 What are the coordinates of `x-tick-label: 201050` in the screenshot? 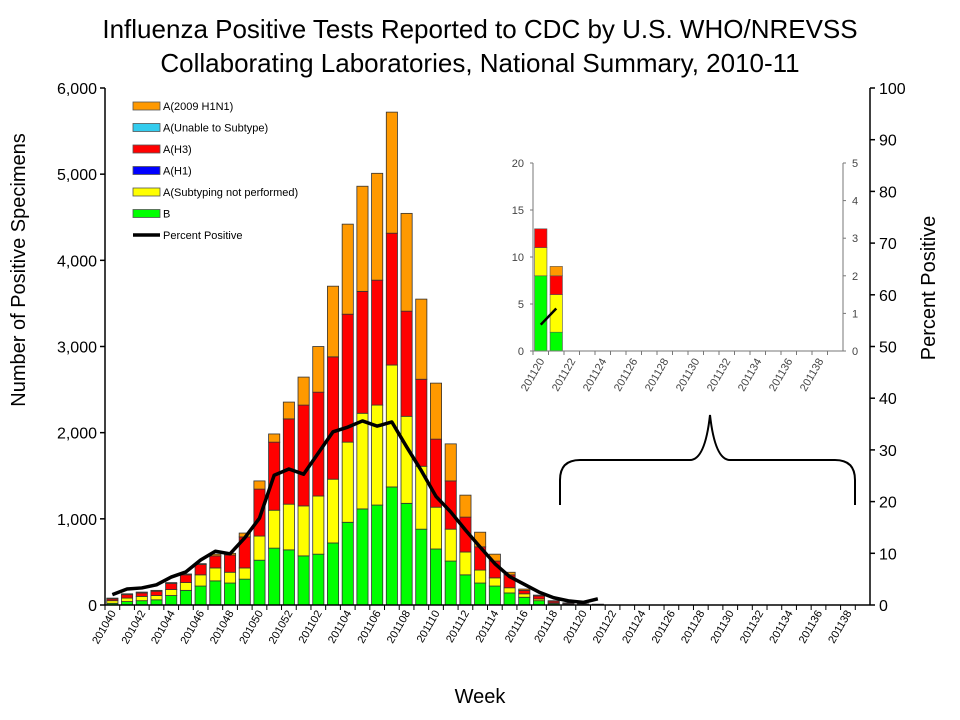 It's located at (251, 628).